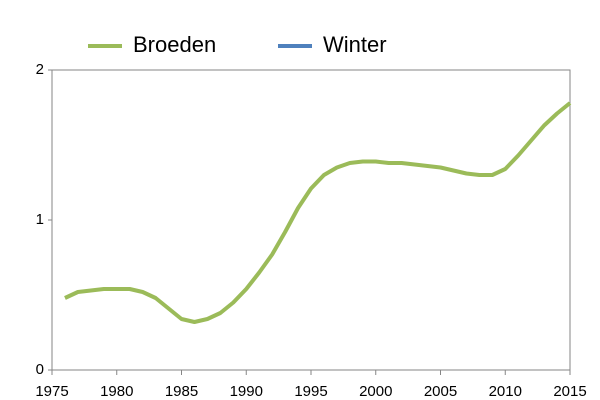 The height and width of the screenshot is (400, 600). What do you see at coordinates (505, 391) in the screenshot?
I see `x-tick-label: 2010` at bounding box center [505, 391].